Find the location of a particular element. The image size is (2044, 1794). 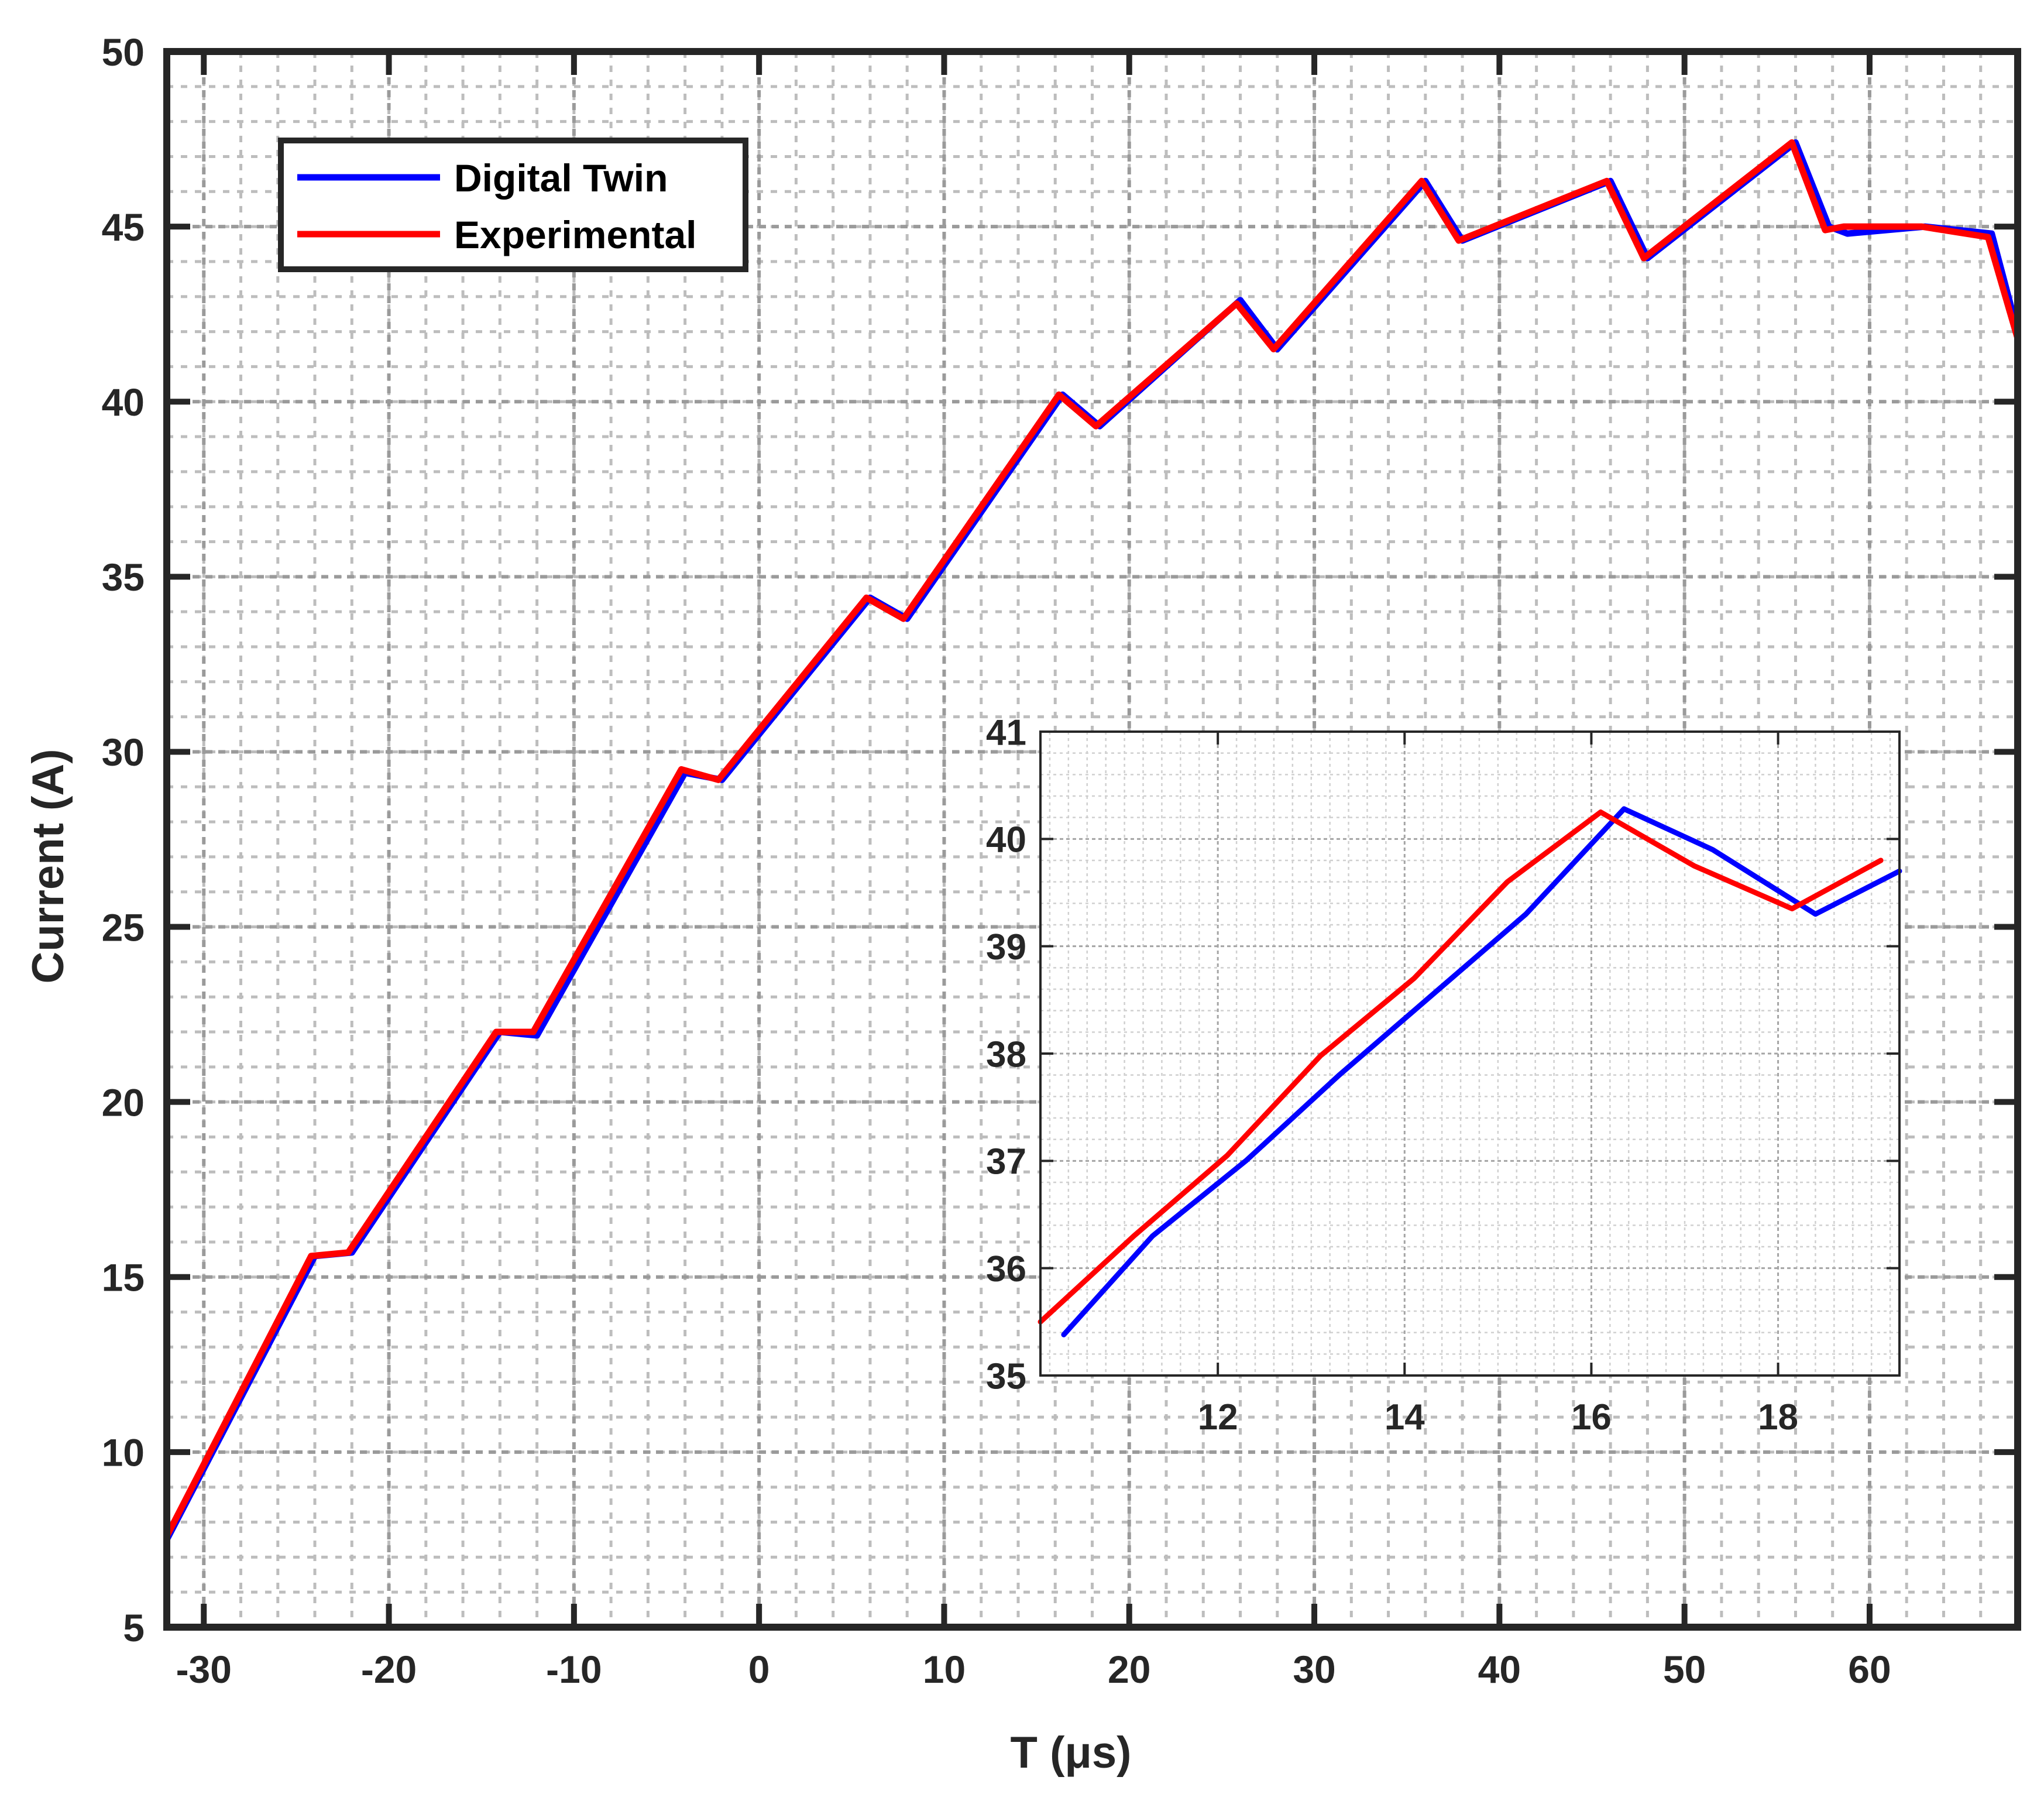

x-tick-label: -30 is located at coordinates (204, 1669).